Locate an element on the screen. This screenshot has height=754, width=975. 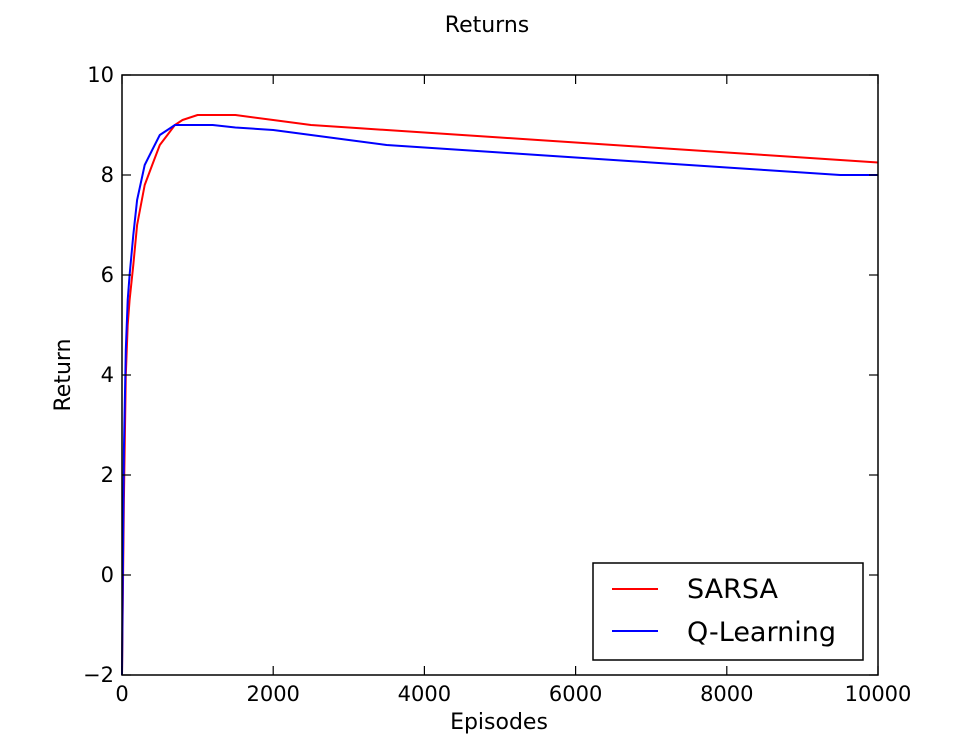
y-tick-label: −2 is located at coordinates (98, 675).